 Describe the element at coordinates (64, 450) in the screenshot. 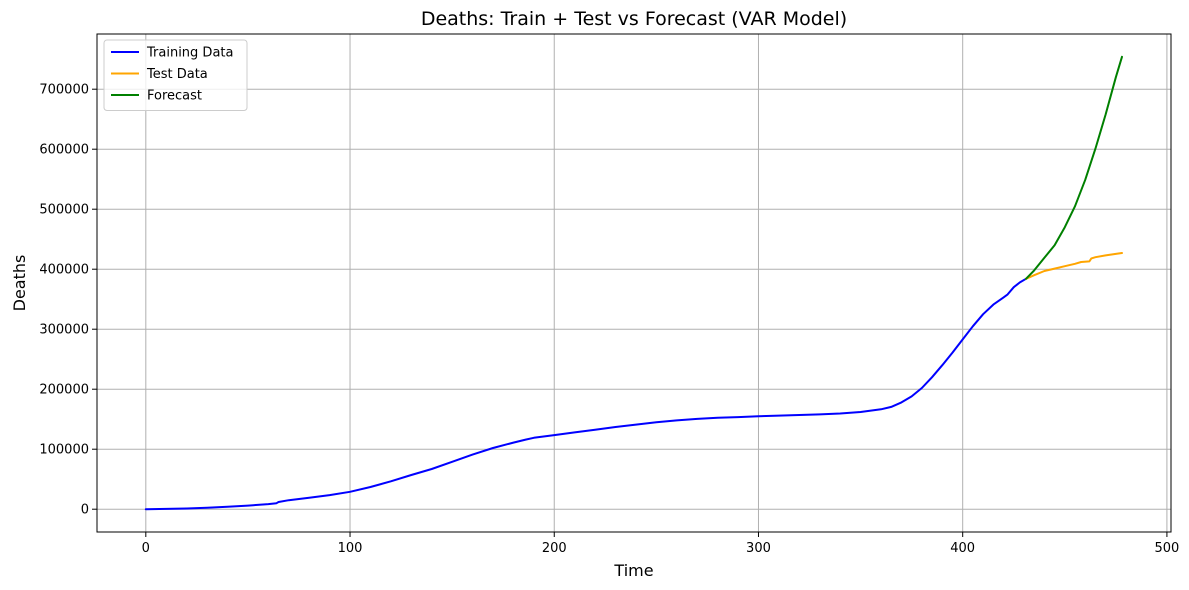

I see `y-tick-label: 100000` at that location.